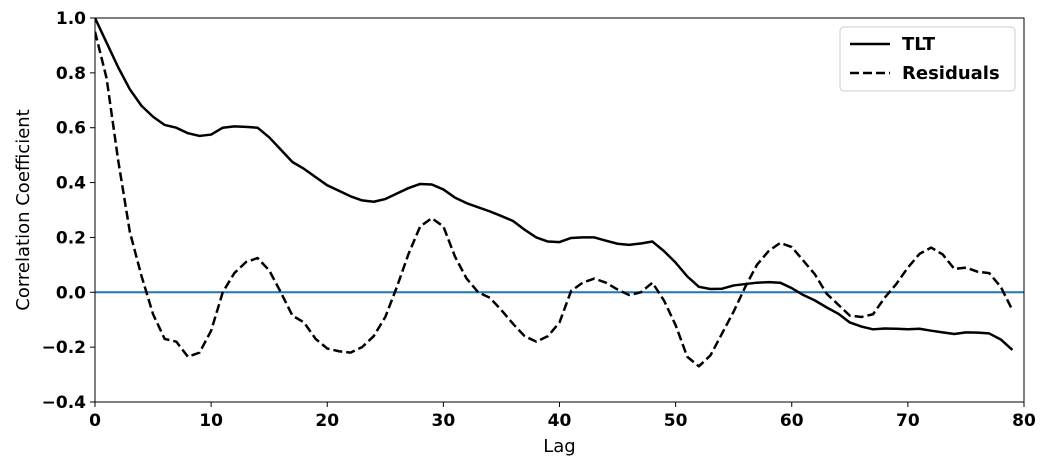  I want to click on x-tick-label: 10, so click(211, 421).